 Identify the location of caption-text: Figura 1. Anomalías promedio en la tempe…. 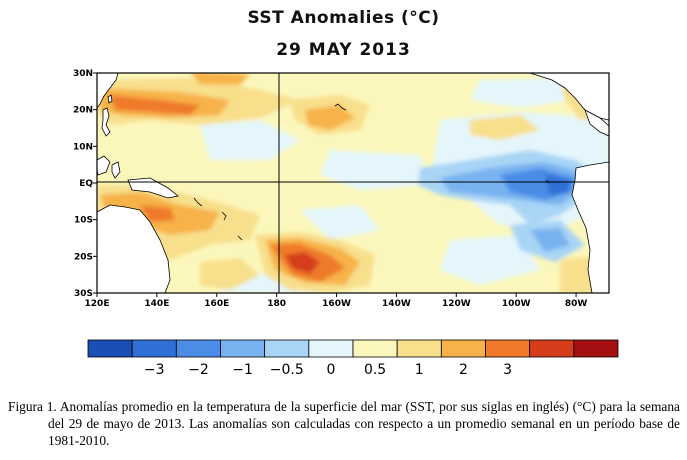
(344, 423).